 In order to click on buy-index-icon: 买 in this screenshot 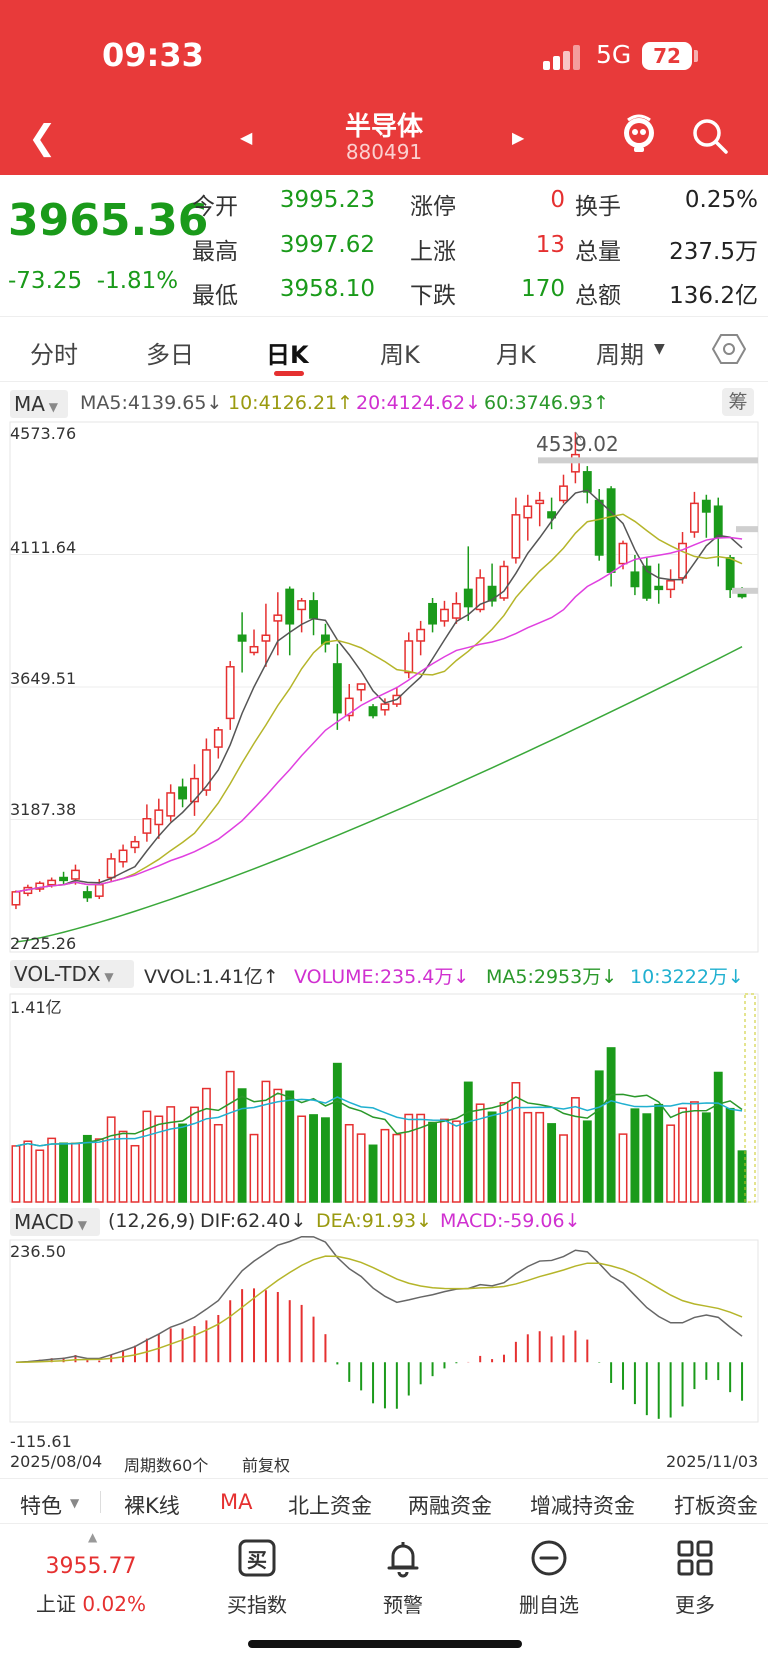, I will do `click(257, 1558)`.